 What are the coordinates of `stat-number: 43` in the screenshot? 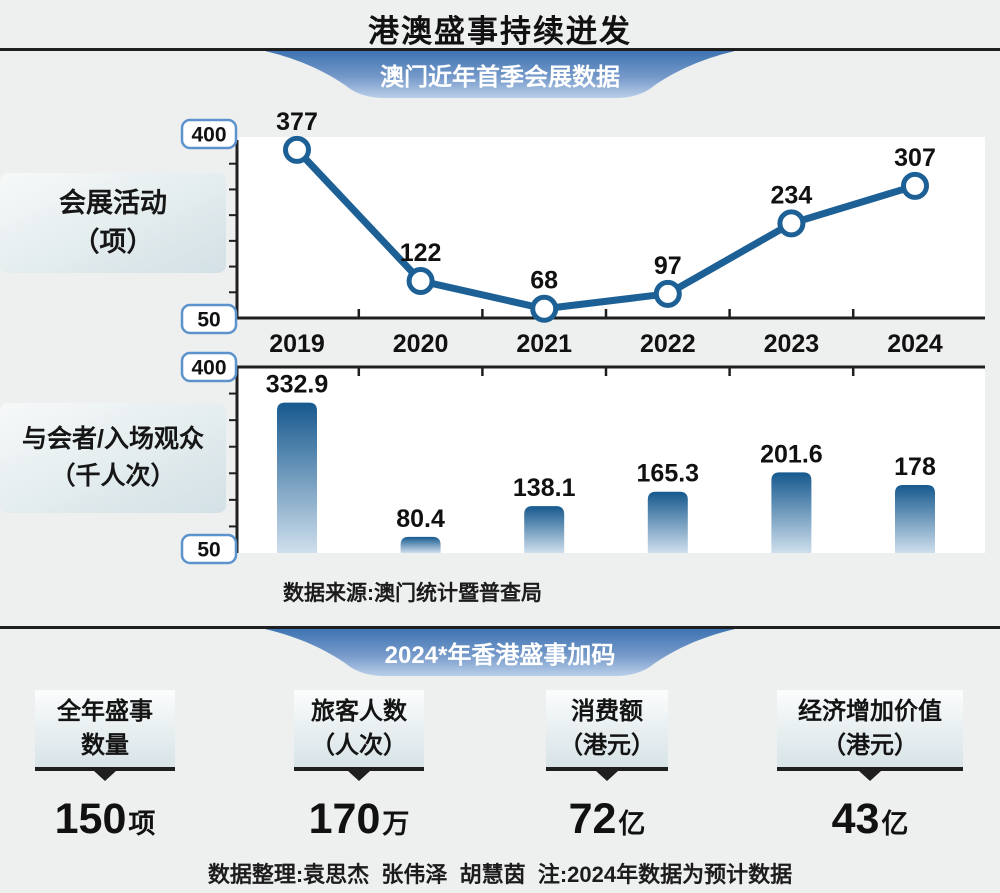 It's located at (855, 819).